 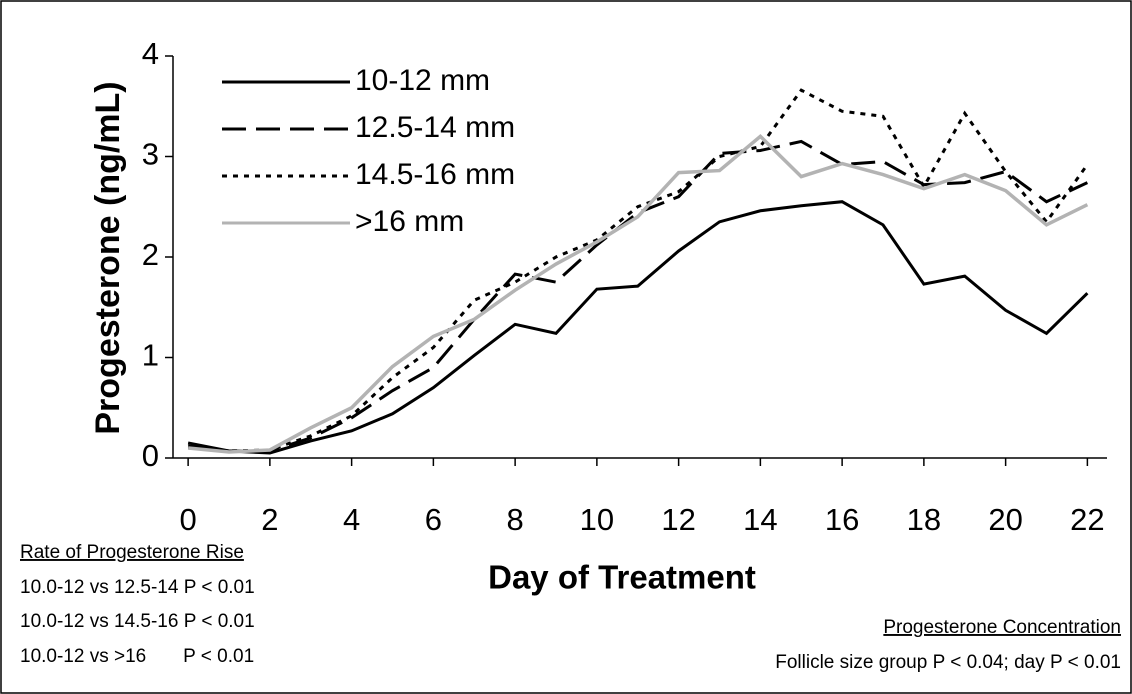 I want to click on y-tick-label: 2, so click(x=150, y=254).